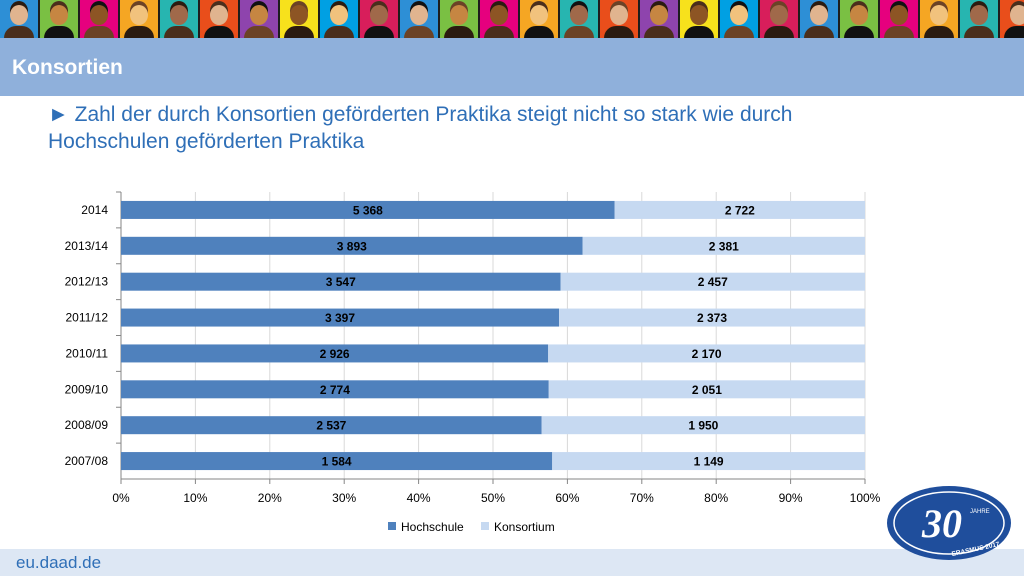 This screenshot has width=1024, height=576. Describe the element at coordinates (512, 19) in the screenshot. I see `photo-banner` at that location.